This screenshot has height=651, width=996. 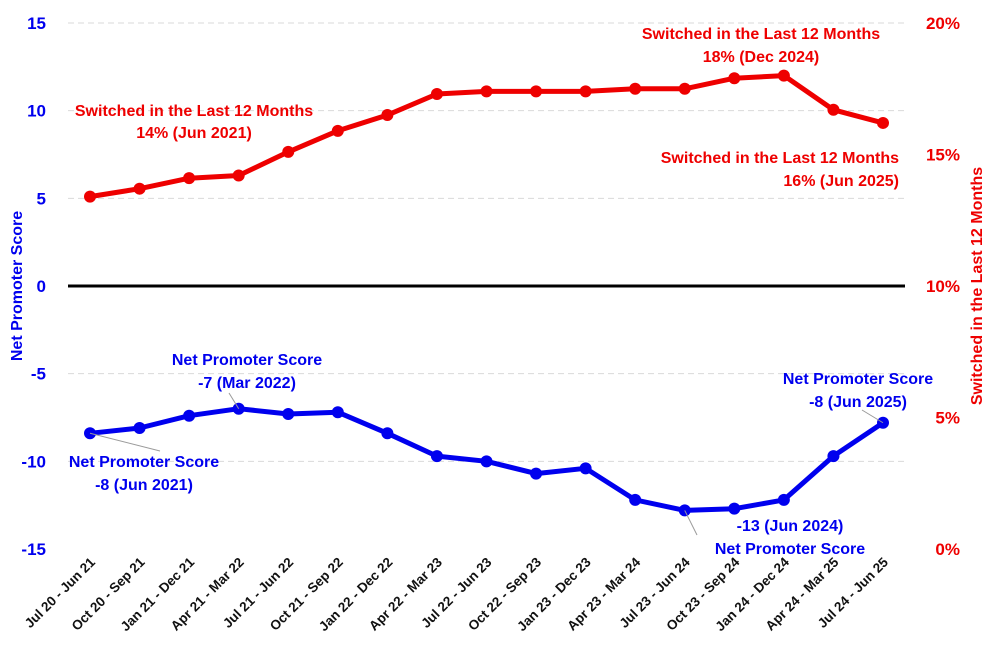 I want to click on annotation-nps-jun2021: Net Promoter Score -8 (Jun 2021), so click(x=144, y=474).